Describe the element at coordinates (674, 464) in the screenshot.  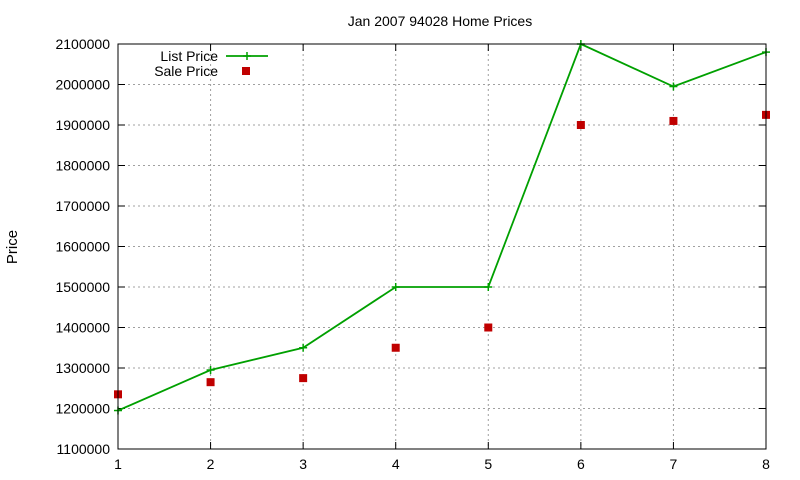
I see `x-tick-label: 7` at that location.